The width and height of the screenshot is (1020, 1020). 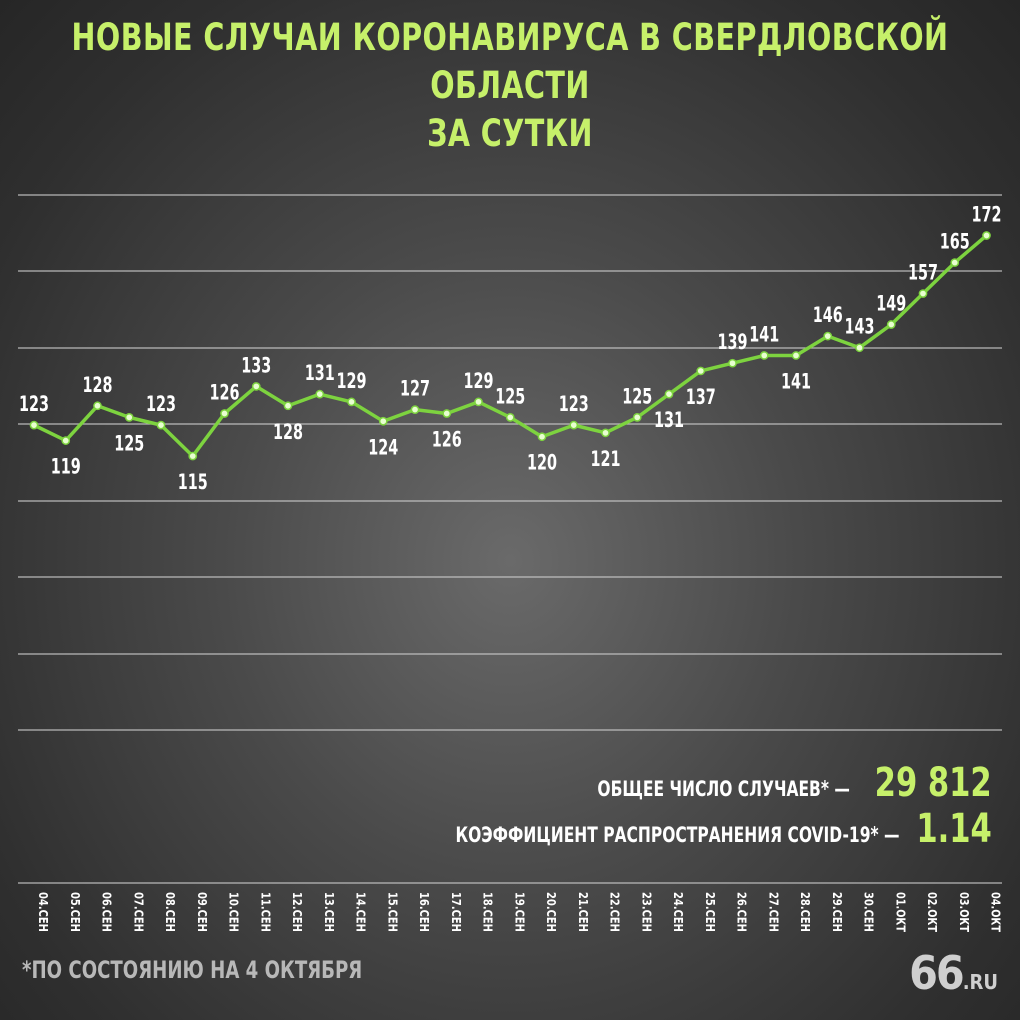 What do you see at coordinates (456, 912) in the screenshot?
I see `x-tick-label: 17.СЕН` at bounding box center [456, 912].